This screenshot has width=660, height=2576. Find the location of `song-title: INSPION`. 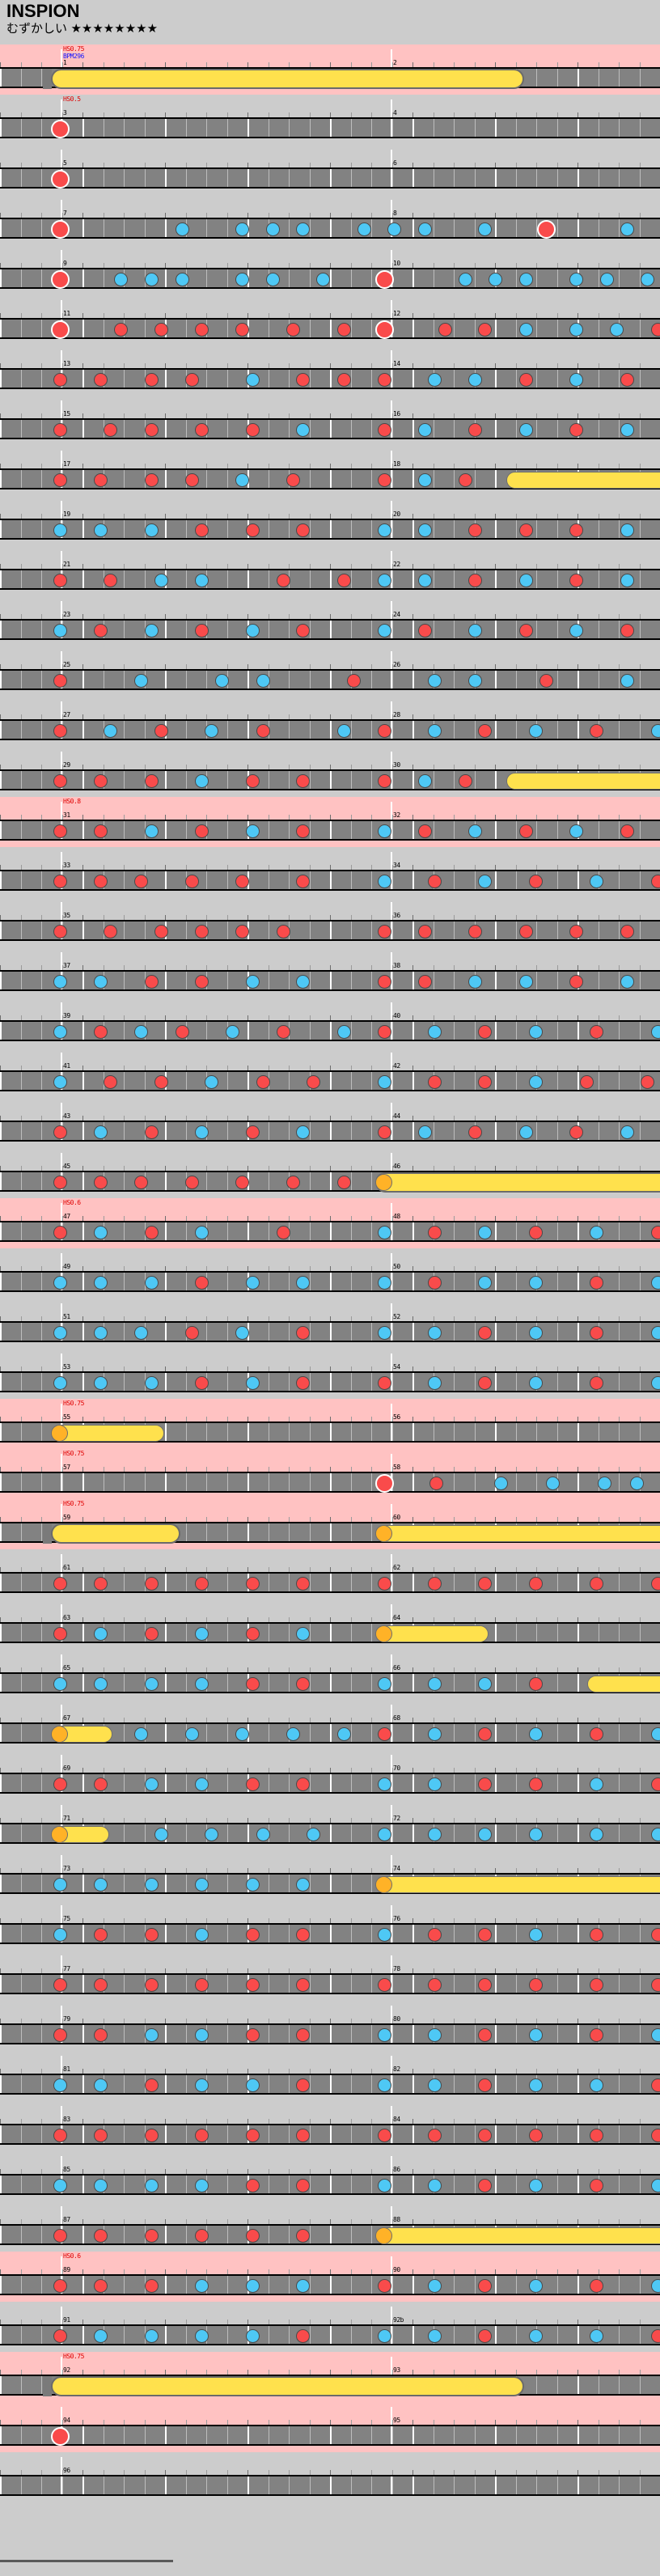

song-title: INSPION is located at coordinates (43, 11).